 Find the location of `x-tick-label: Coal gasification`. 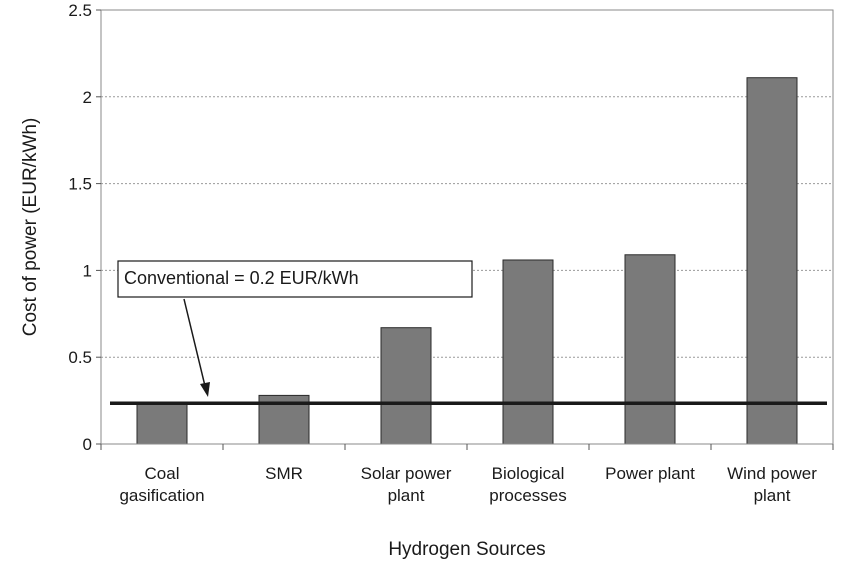

x-tick-label: Coal gasification is located at coordinates (161, 484).